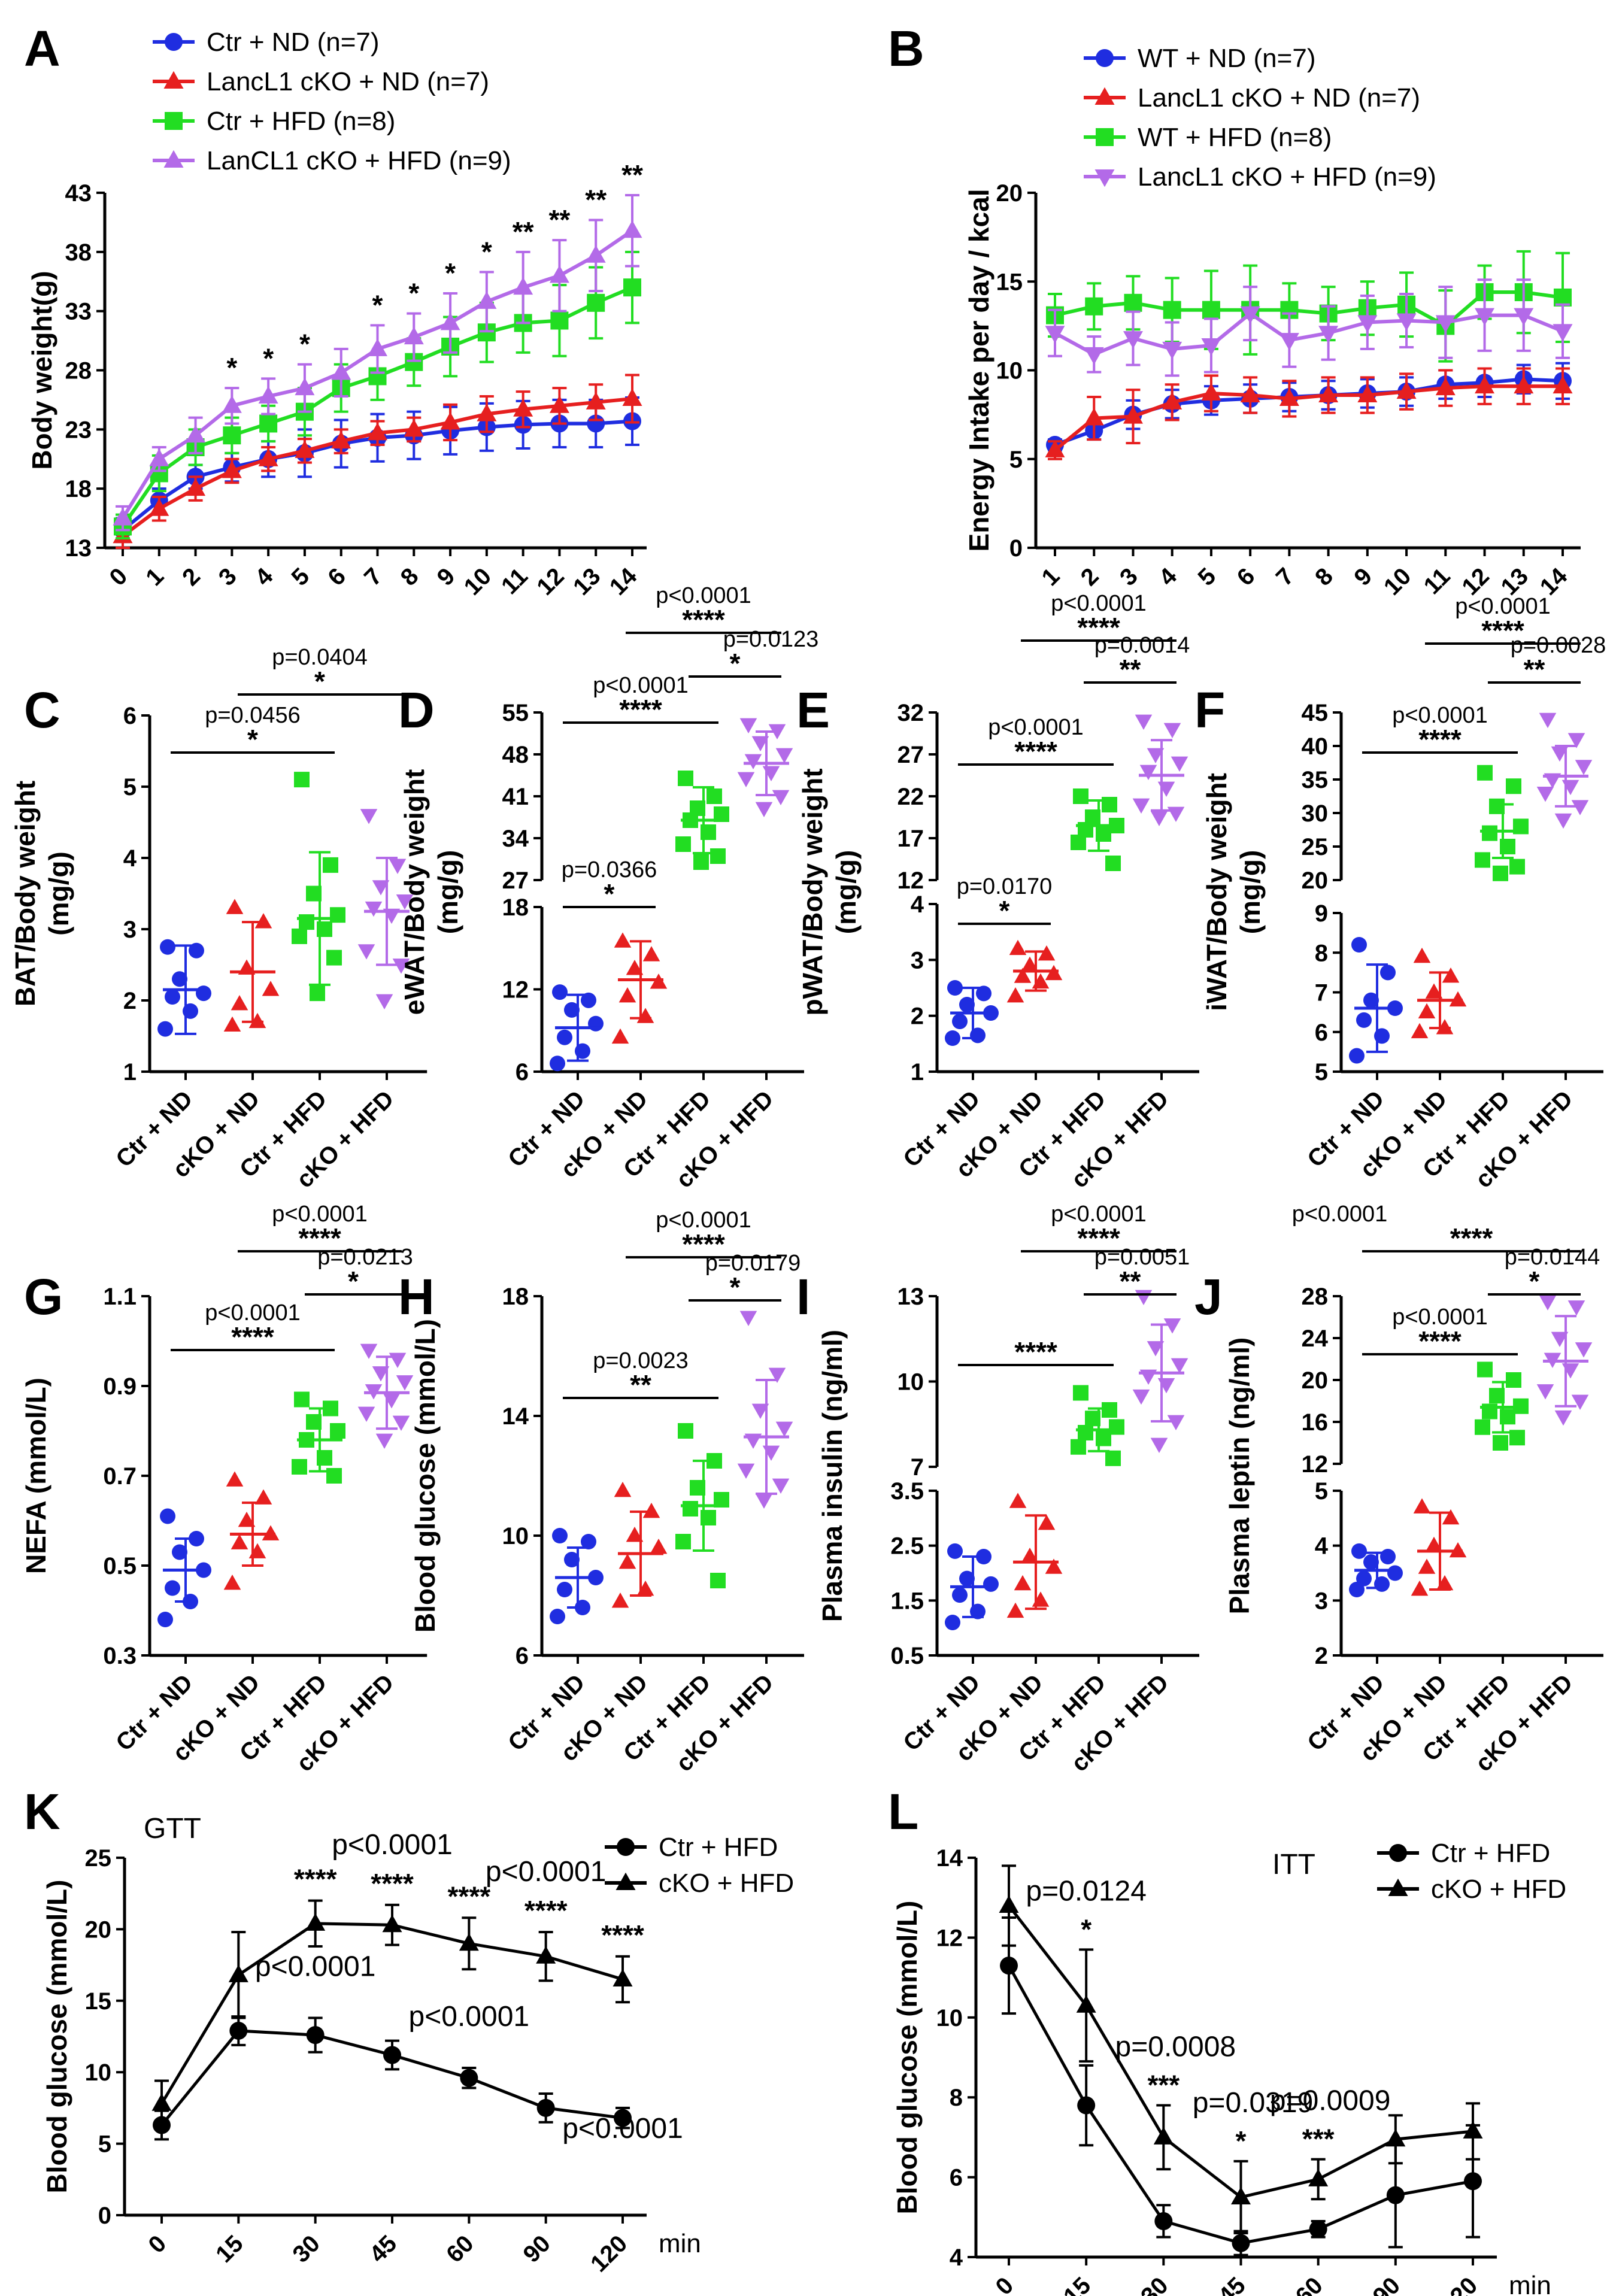 The height and width of the screenshot is (2296, 1607). What do you see at coordinates (35, 1476) in the screenshot?
I see `y-axis-label: NEFA (mmol/L)` at bounding box center [35, 1476].